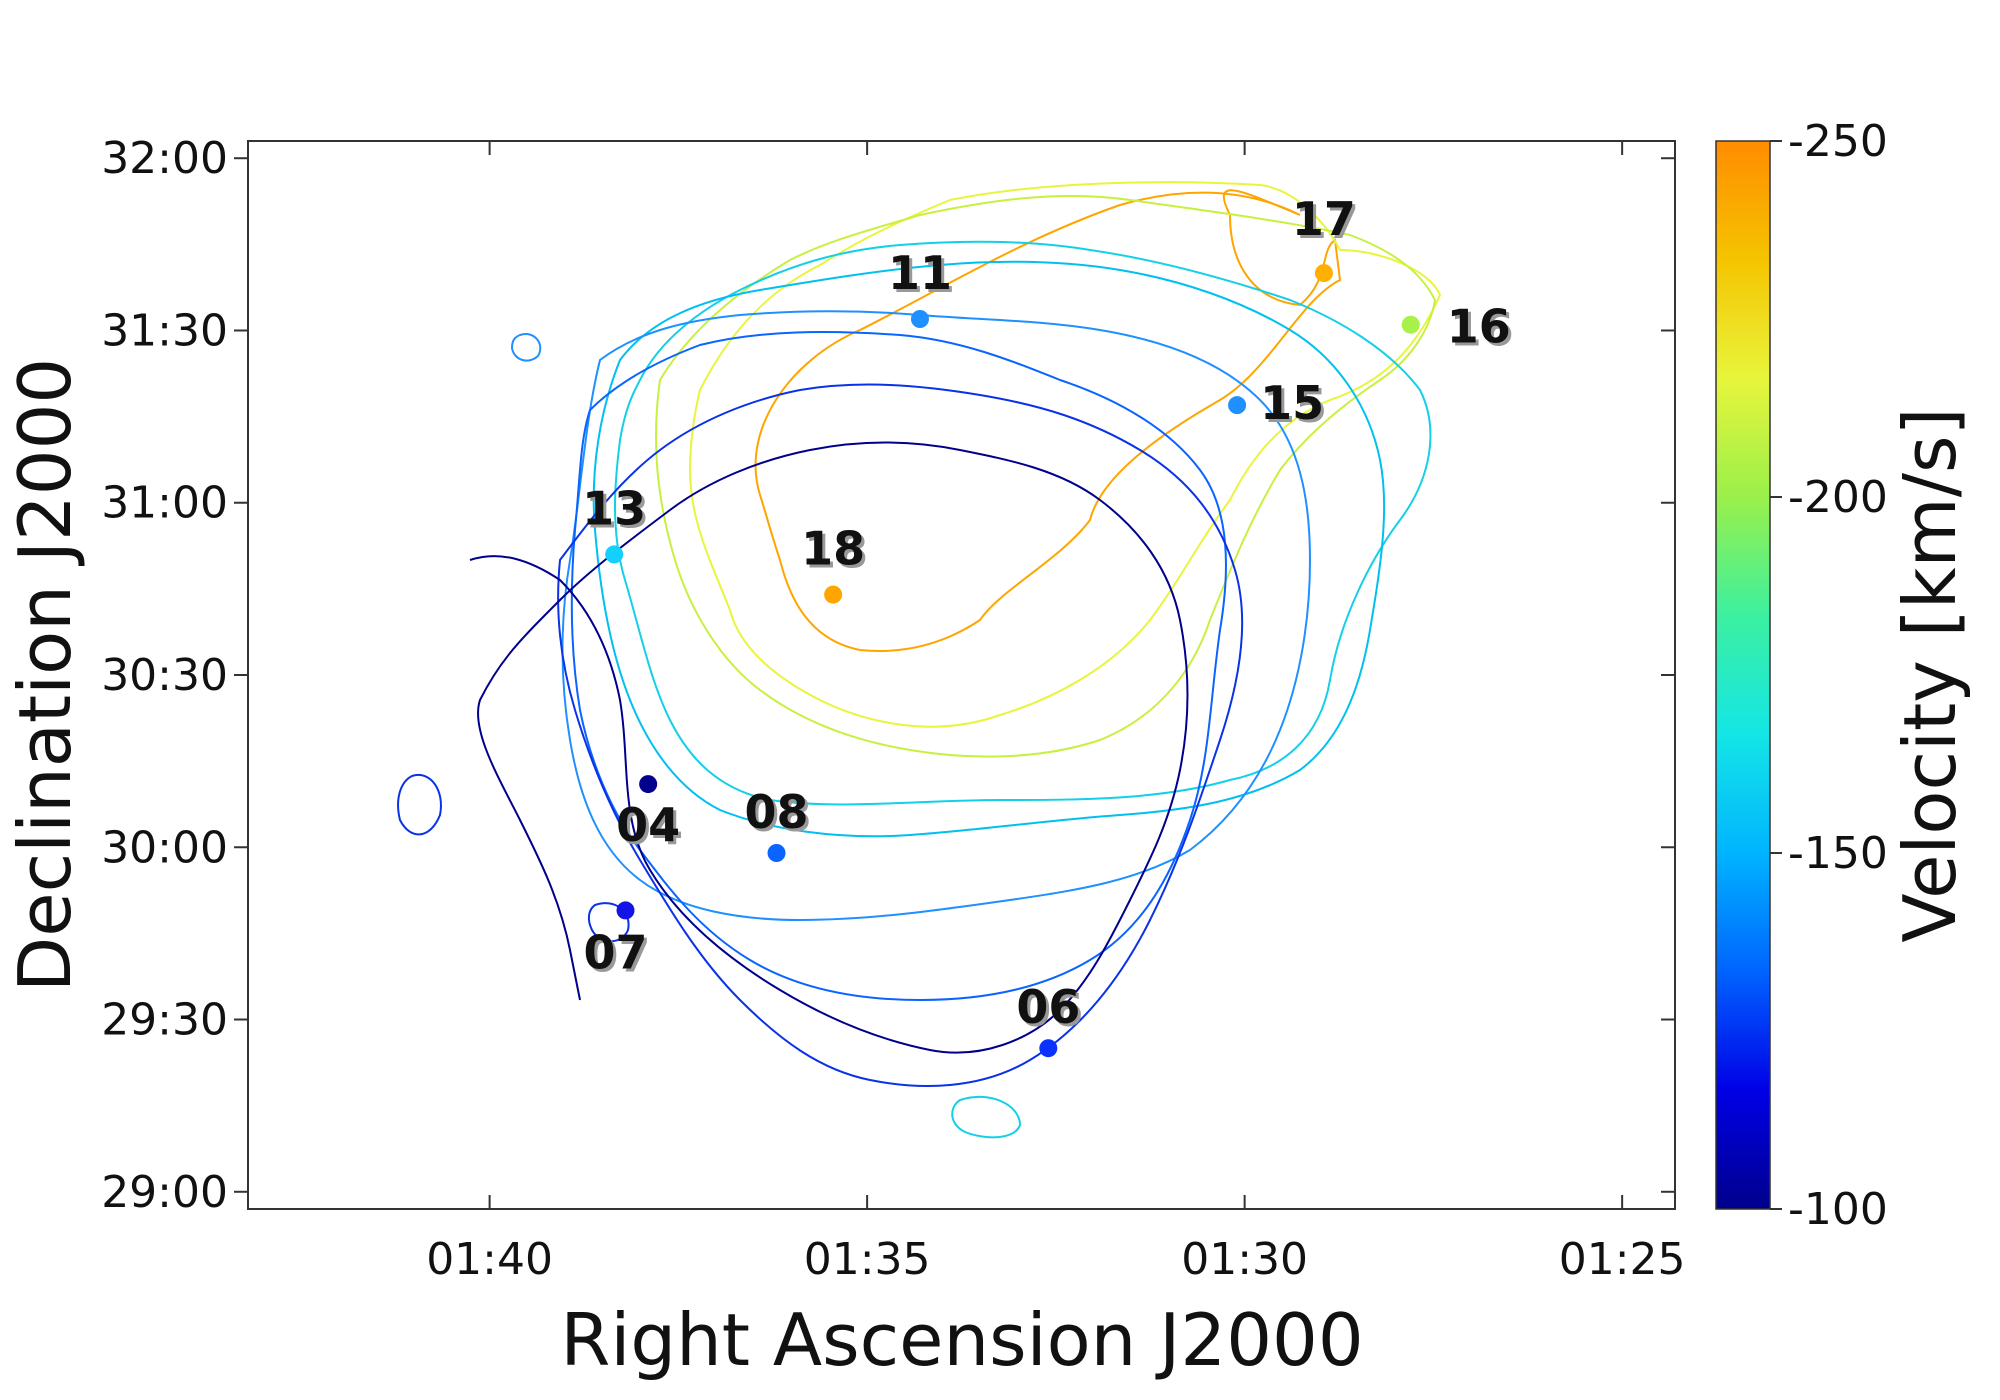  Describe the element at coordinates (1048, 1007) in the screenshot. I see `source-label-06: 06` at that location.